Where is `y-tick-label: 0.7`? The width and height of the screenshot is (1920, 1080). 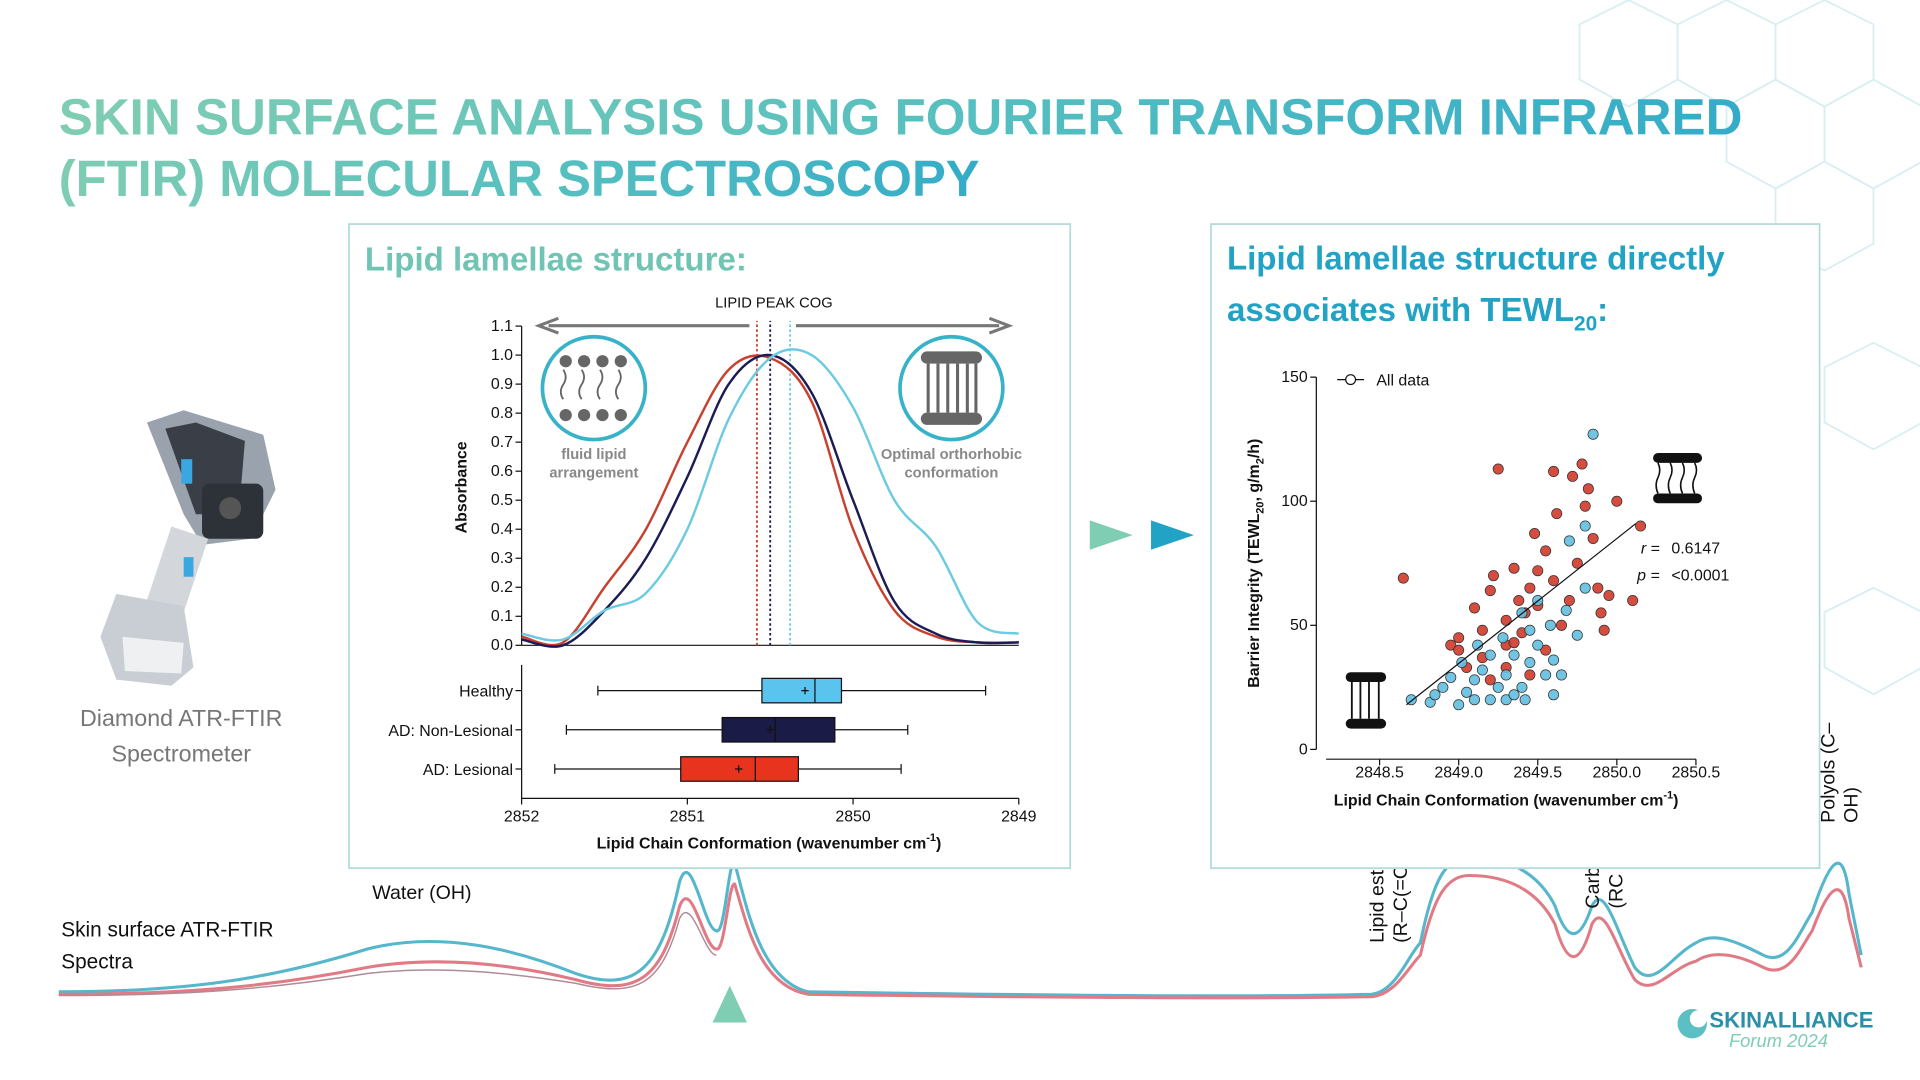
y-tick-label: 0.7 is located at coordinates (502, 442).